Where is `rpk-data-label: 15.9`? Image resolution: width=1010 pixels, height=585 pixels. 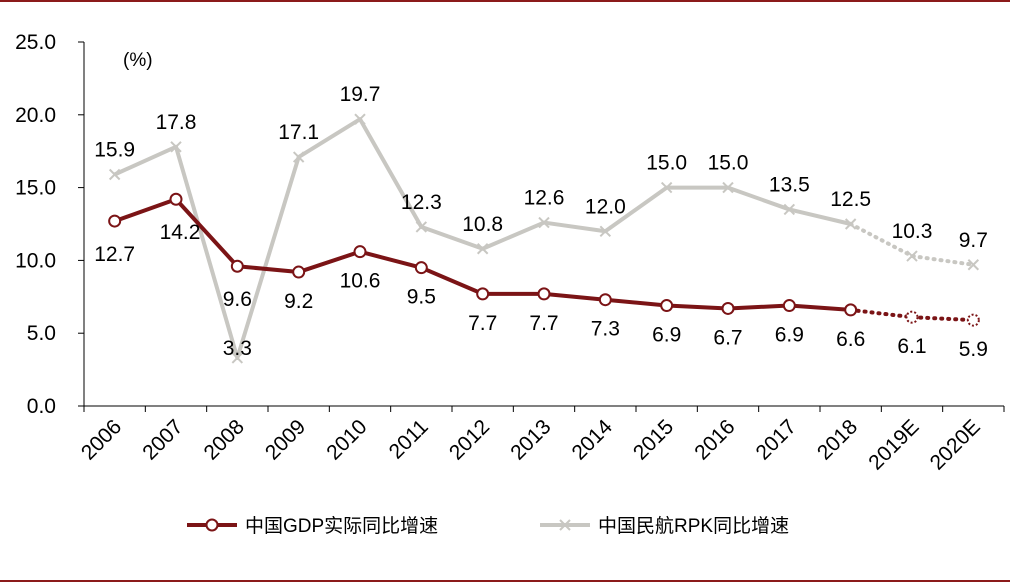 rpk-data-label: 15.9 is located at coordinates (114, 149).